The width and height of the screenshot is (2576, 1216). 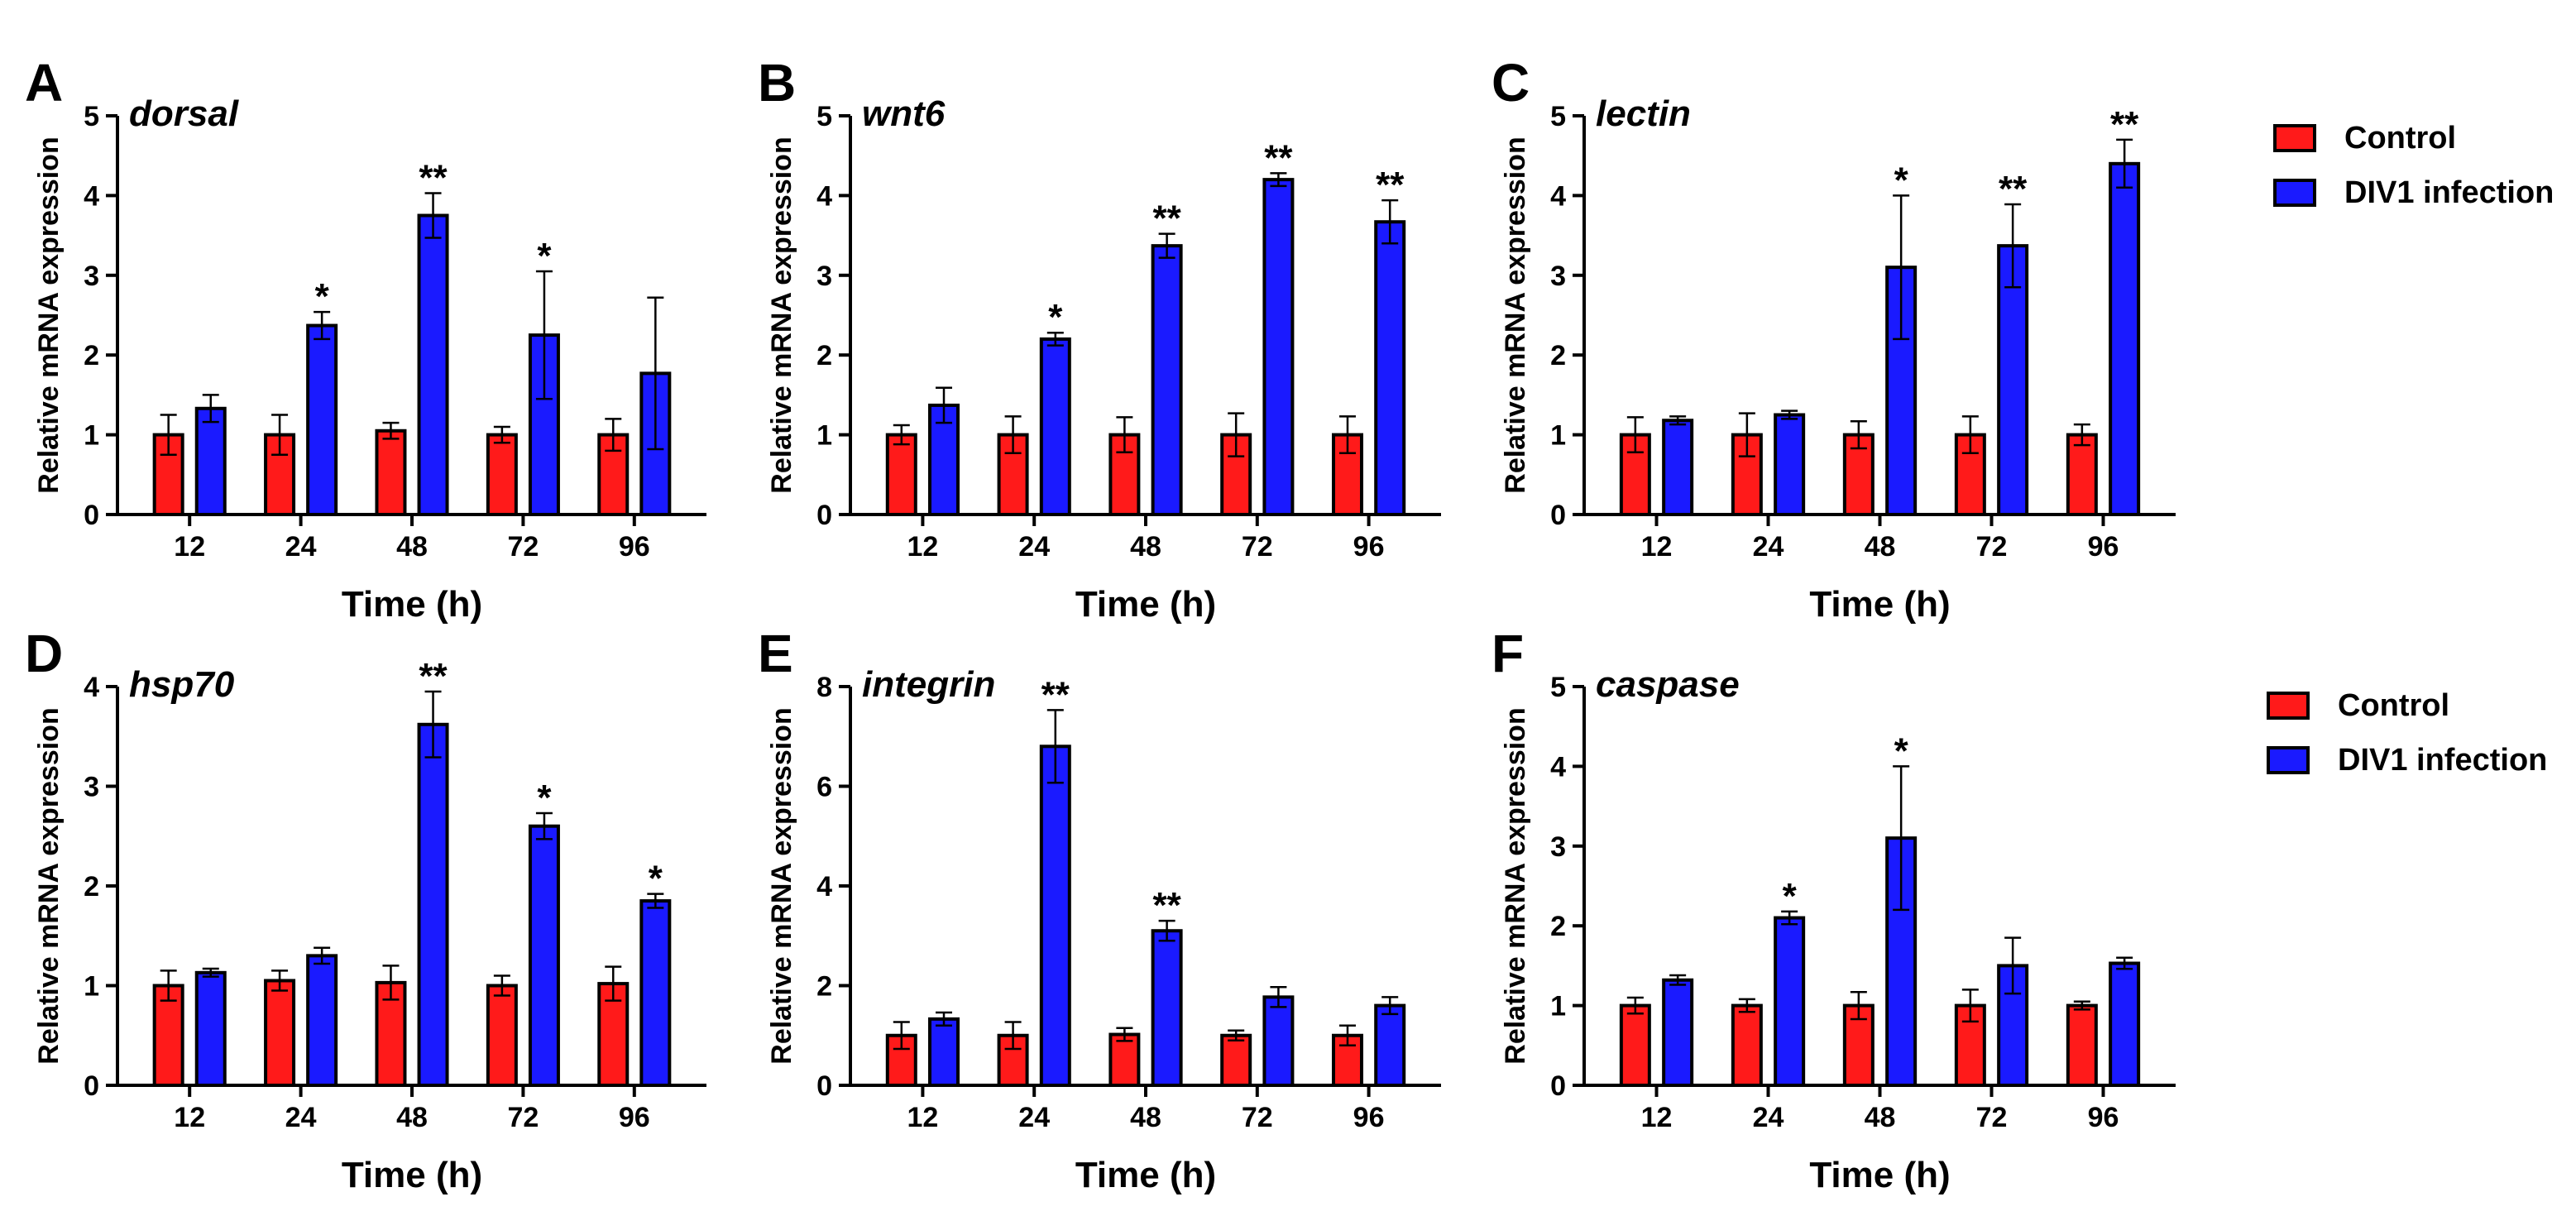 What do you see at coordinates (2414, 165) in the screenshot?
I see `legend-row-1: Control DIV1 infection` at bounding box center [2414, 165].